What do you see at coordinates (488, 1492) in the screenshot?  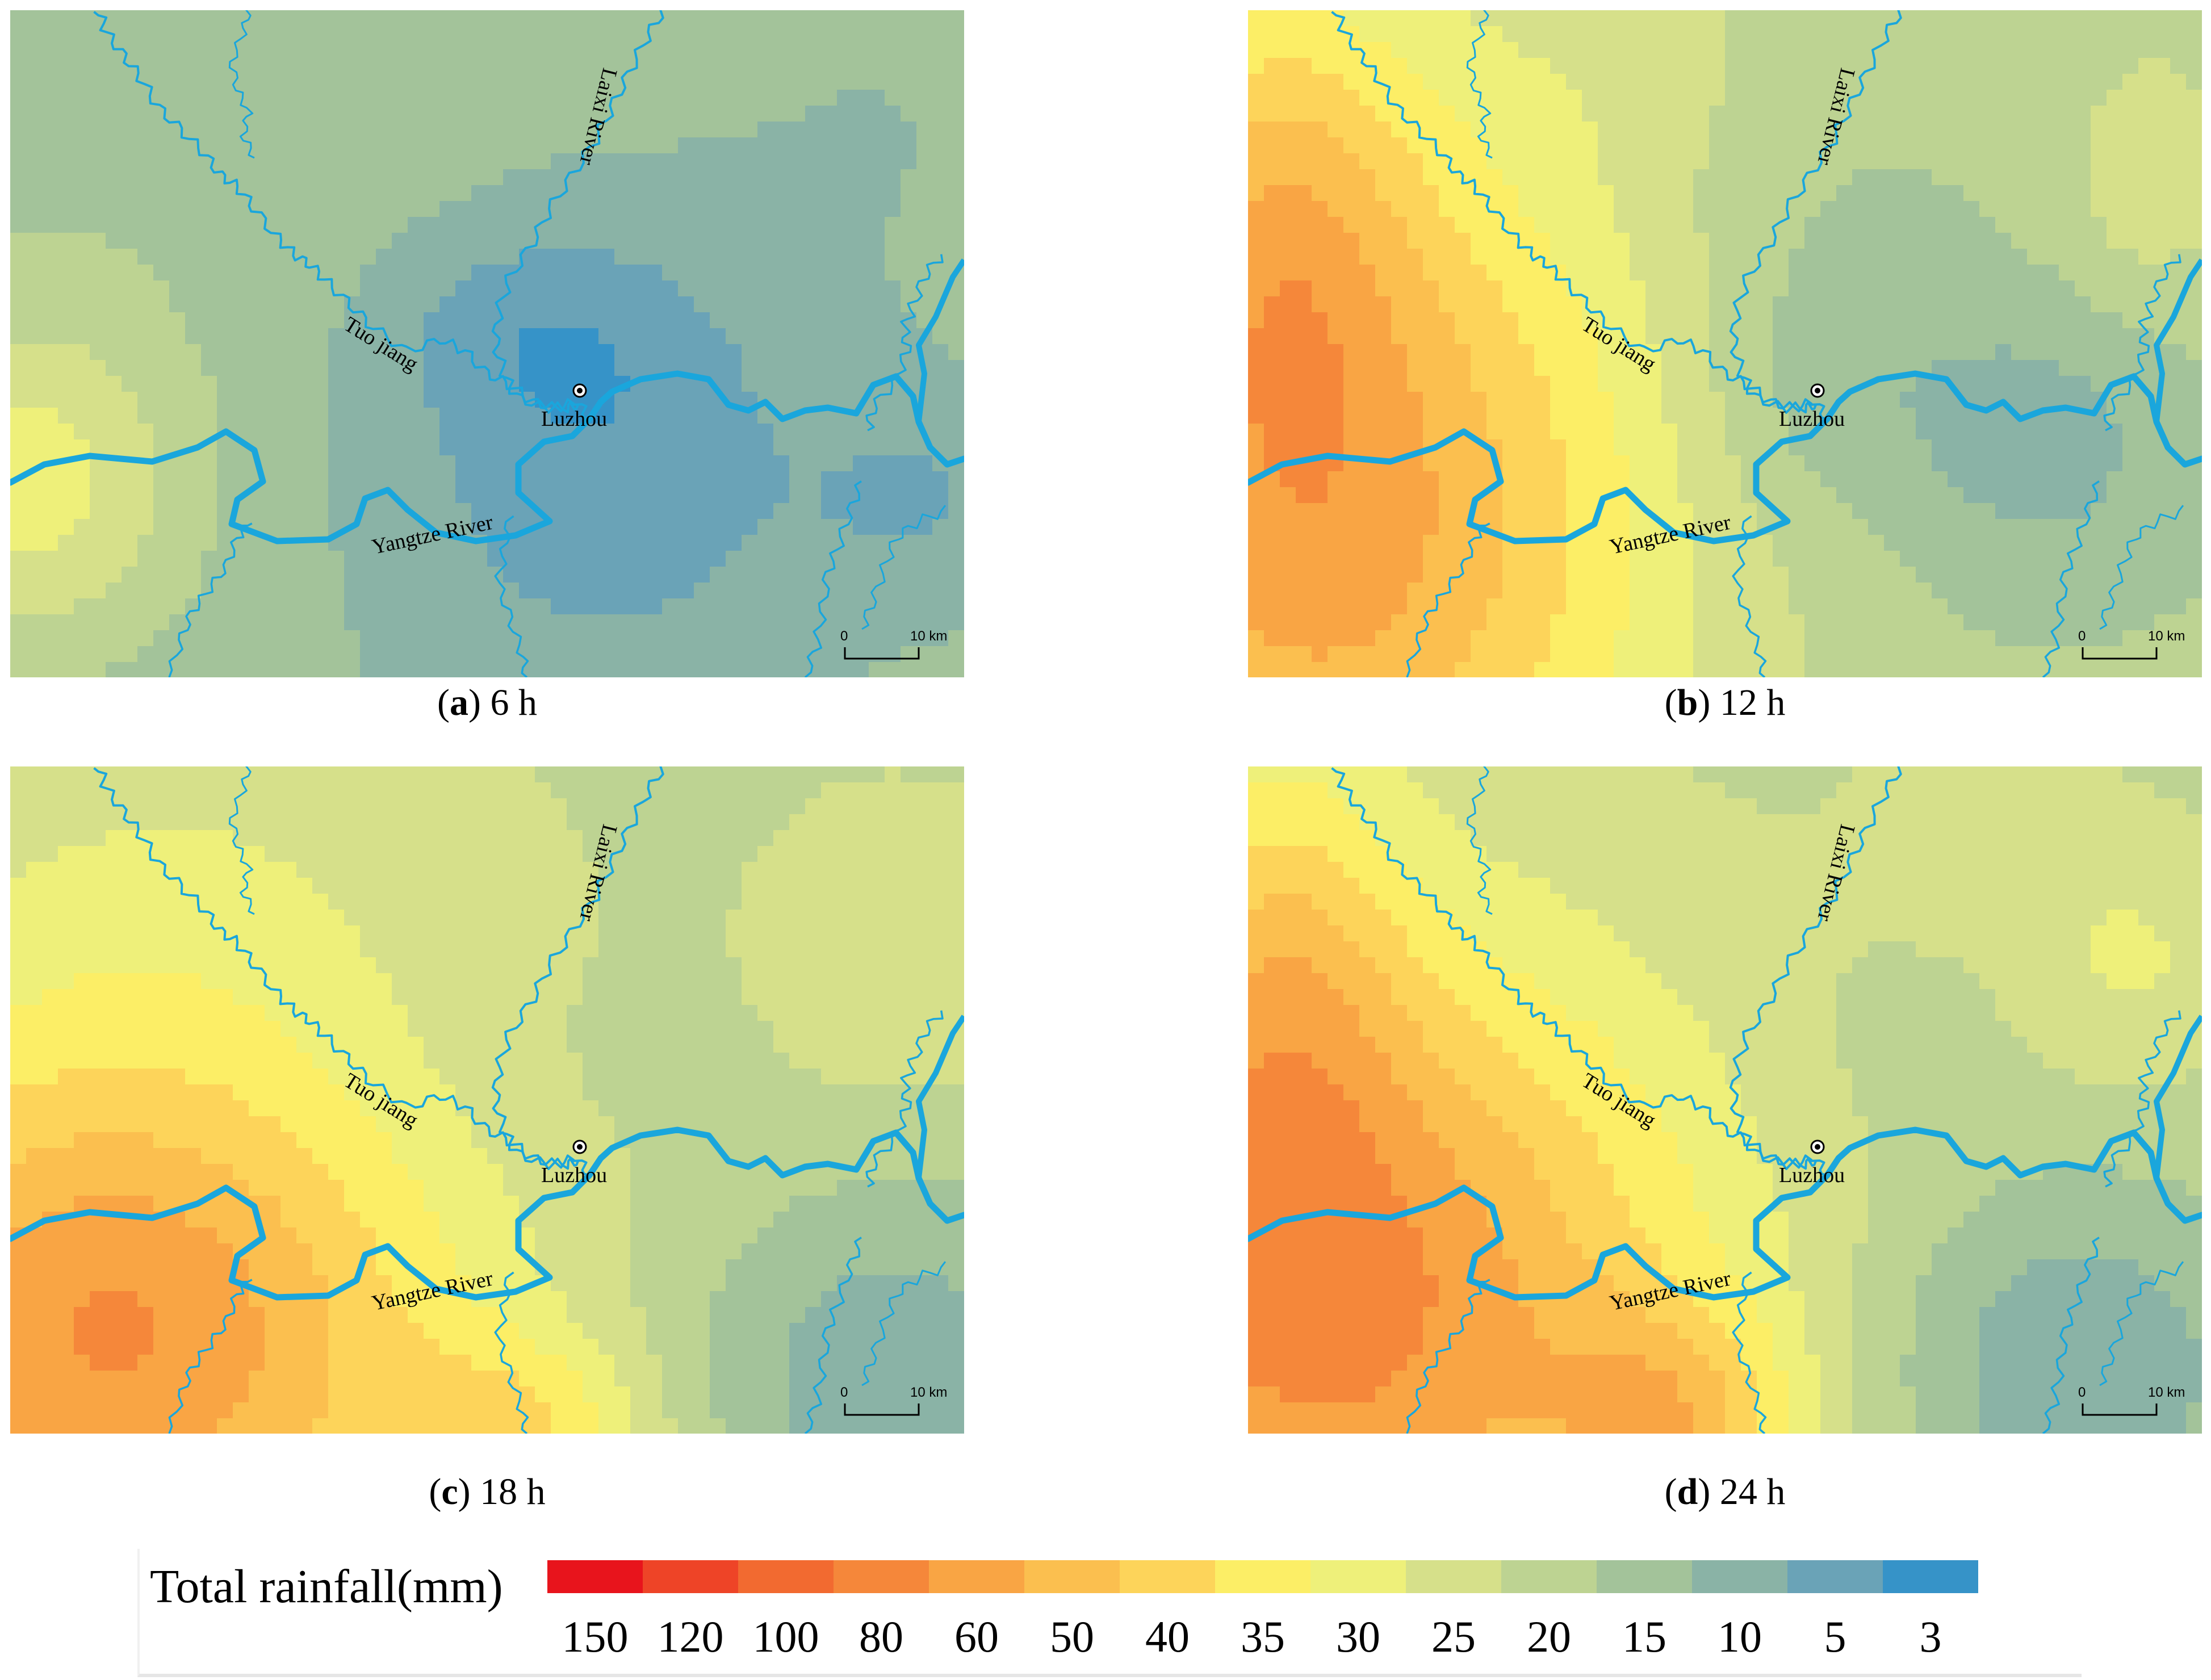 I see `caption-c: (c) 18 h` at bounding box center [488, 1492].